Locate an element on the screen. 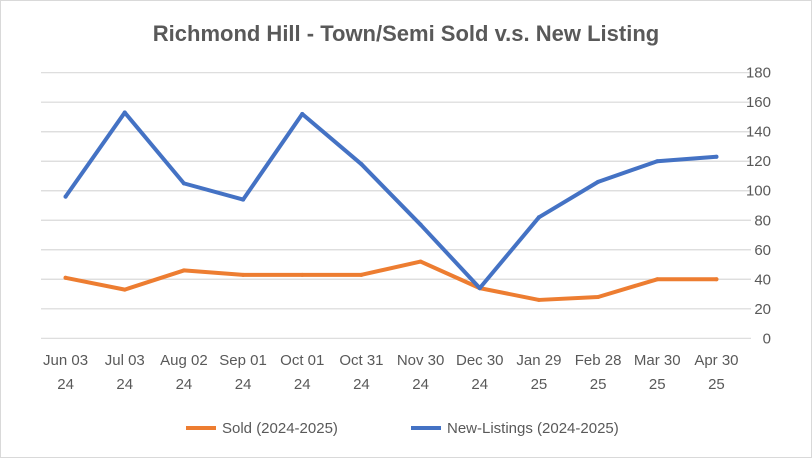 Image resolution: width=812 pixels, height=459 pixels. y-tick-label: 180 is located at coordinates (758, 73).